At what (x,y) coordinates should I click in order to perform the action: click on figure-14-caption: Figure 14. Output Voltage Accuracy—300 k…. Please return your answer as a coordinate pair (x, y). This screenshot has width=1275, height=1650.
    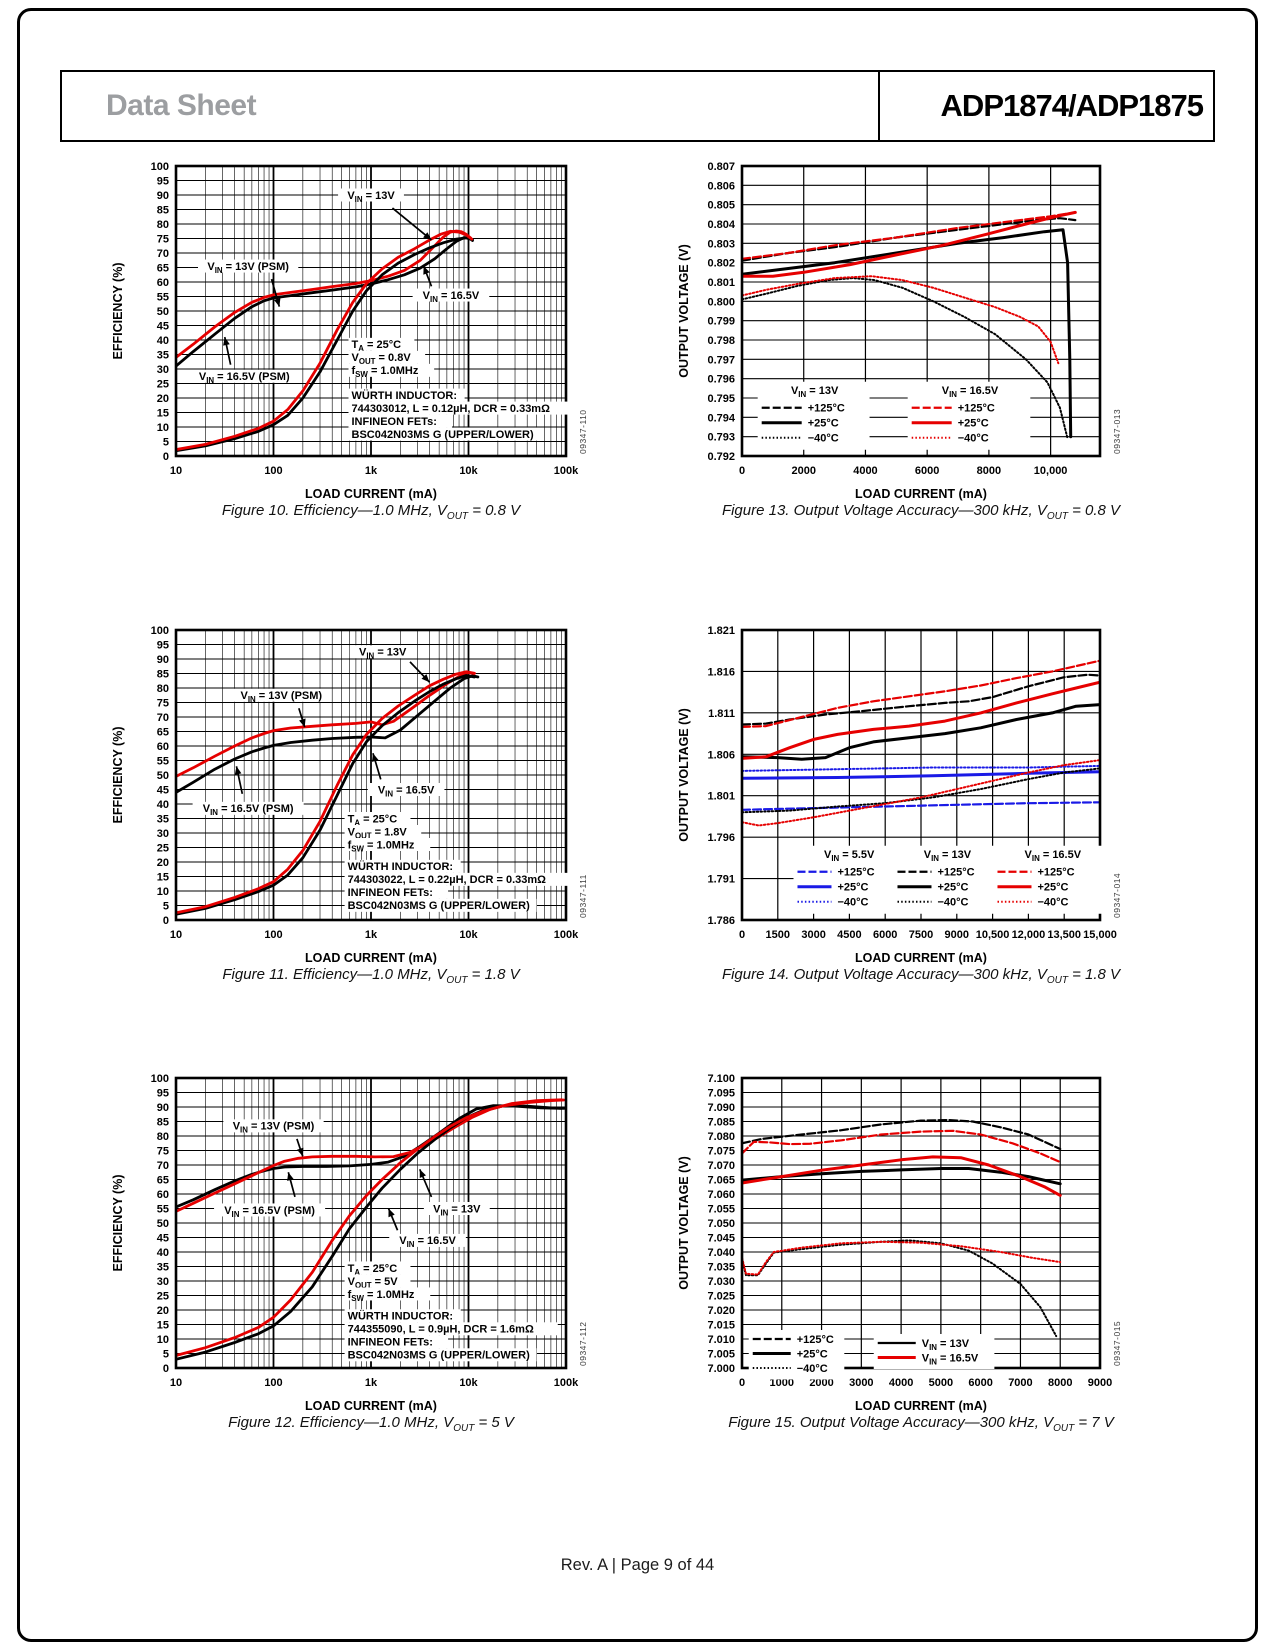
    Looking at the image, I should click on (921, 976).